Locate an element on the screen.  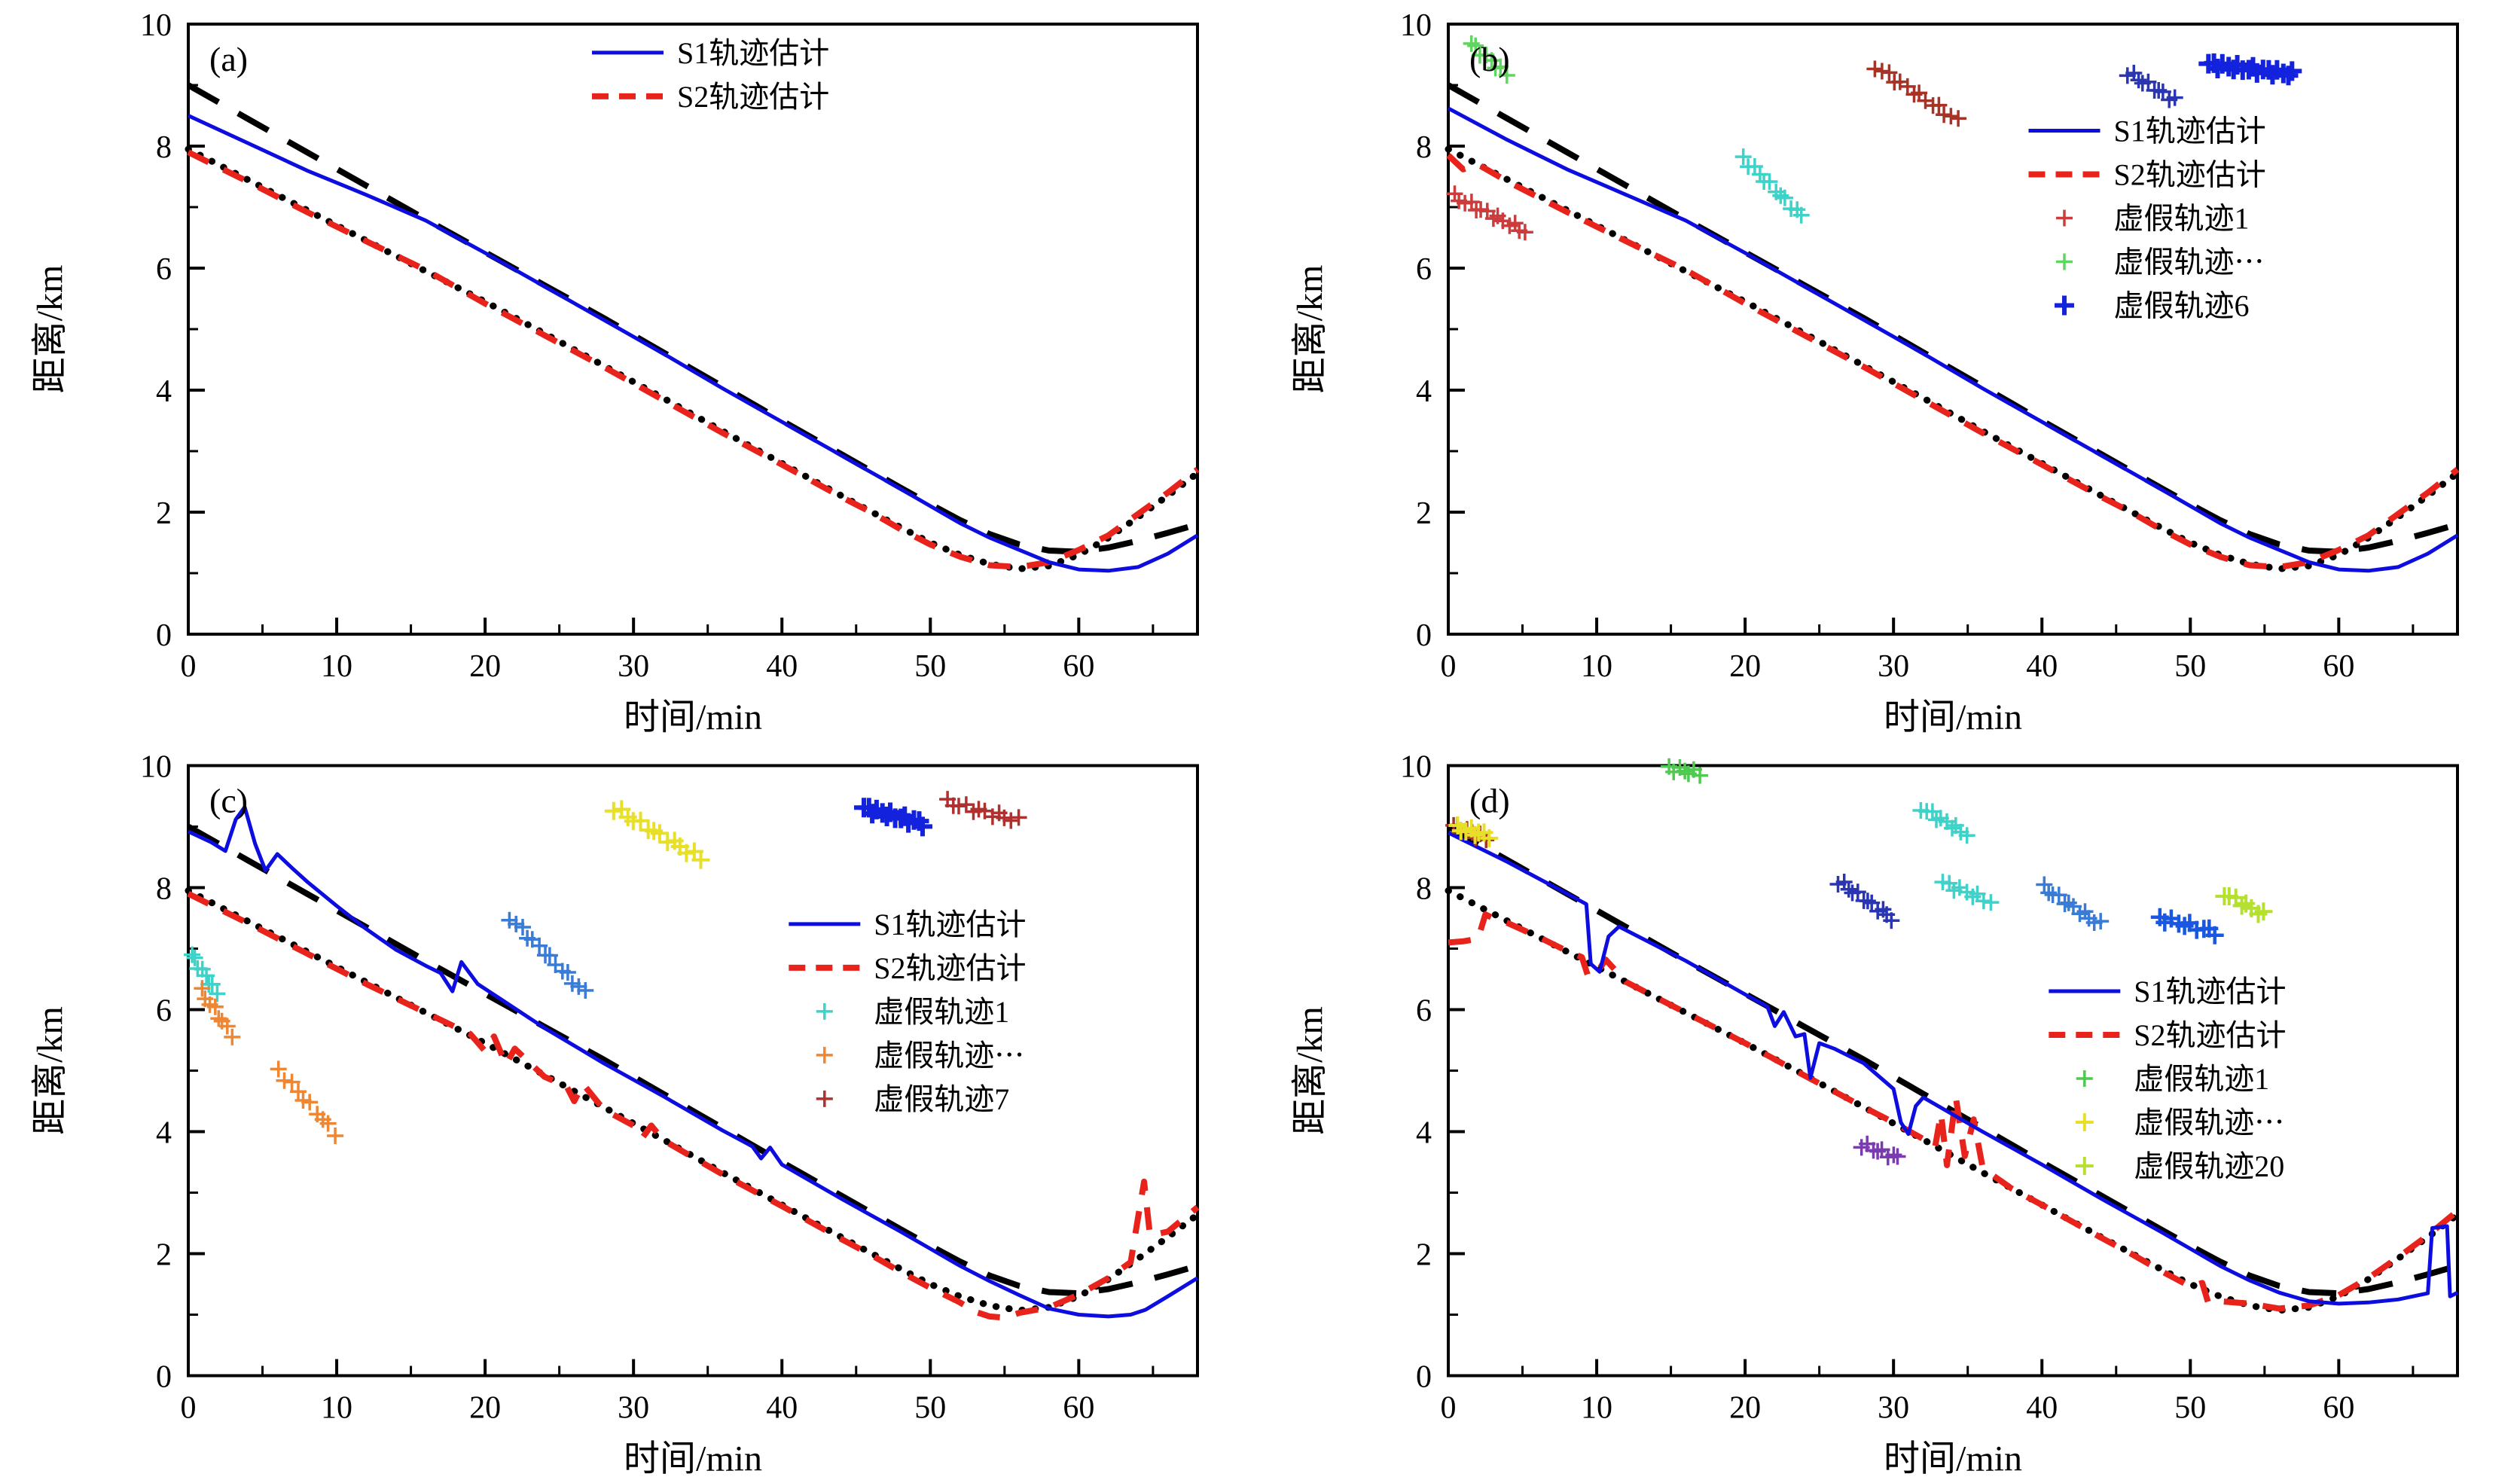
legend-label: 虚假轨迹1 is located at coordinates (2182, 219).